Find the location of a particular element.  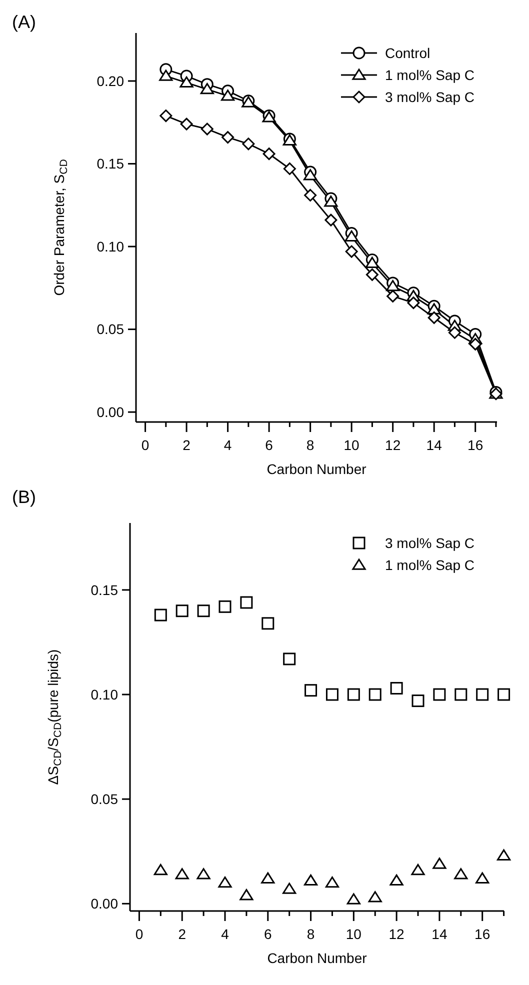

y-tick-label: 0.20 is located at coordinates (110, 80).